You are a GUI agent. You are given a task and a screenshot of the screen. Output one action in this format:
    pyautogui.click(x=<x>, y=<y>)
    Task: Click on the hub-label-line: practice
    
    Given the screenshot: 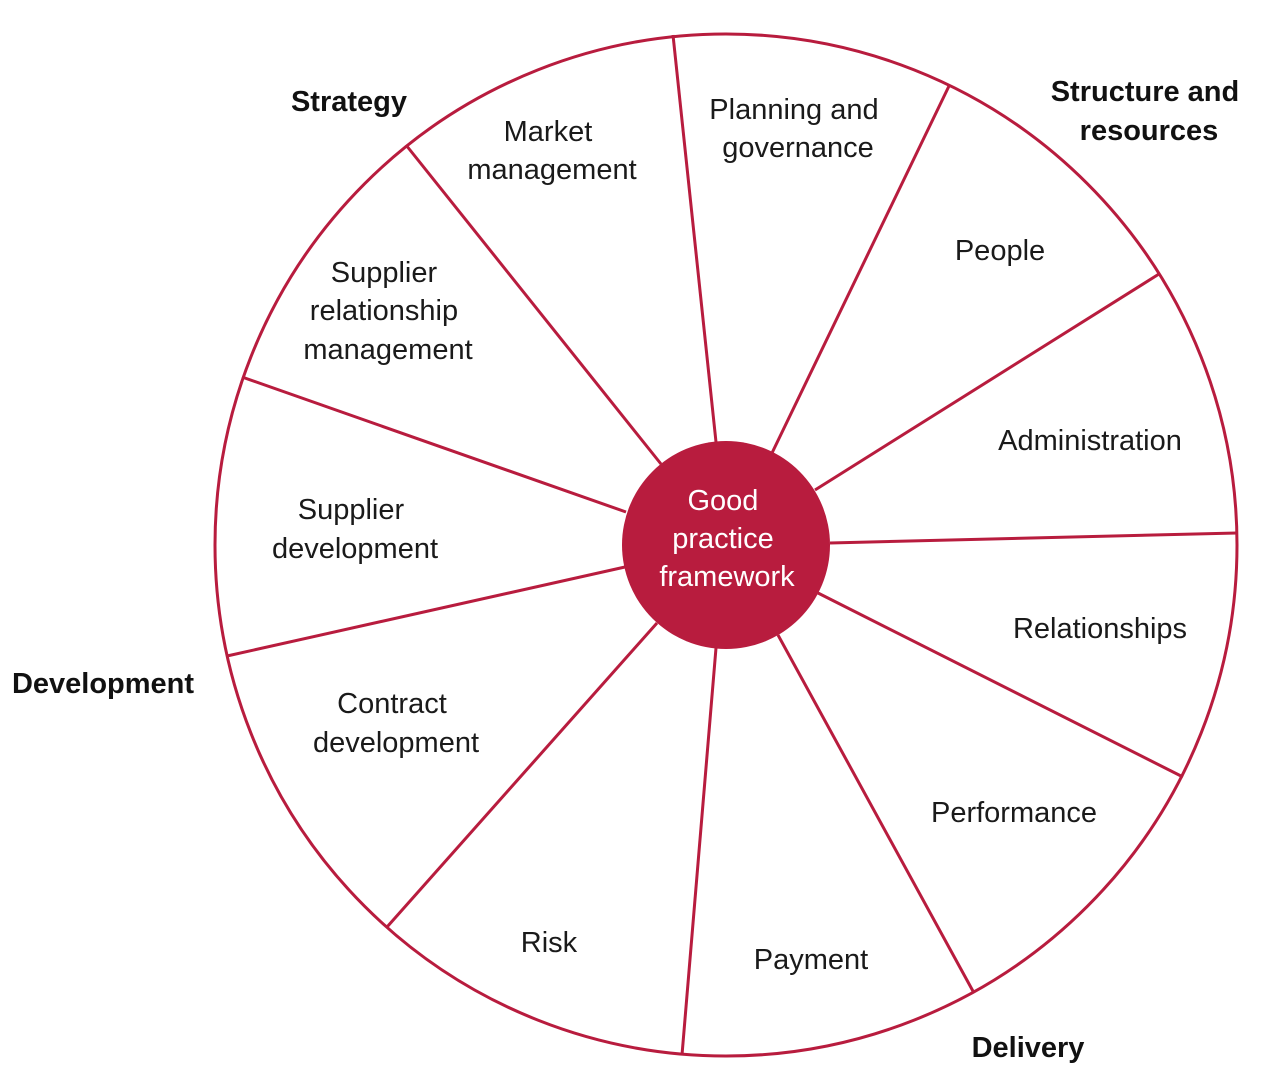 What is the action you would take?
    pyautogui.click(x=723, y=539)
    